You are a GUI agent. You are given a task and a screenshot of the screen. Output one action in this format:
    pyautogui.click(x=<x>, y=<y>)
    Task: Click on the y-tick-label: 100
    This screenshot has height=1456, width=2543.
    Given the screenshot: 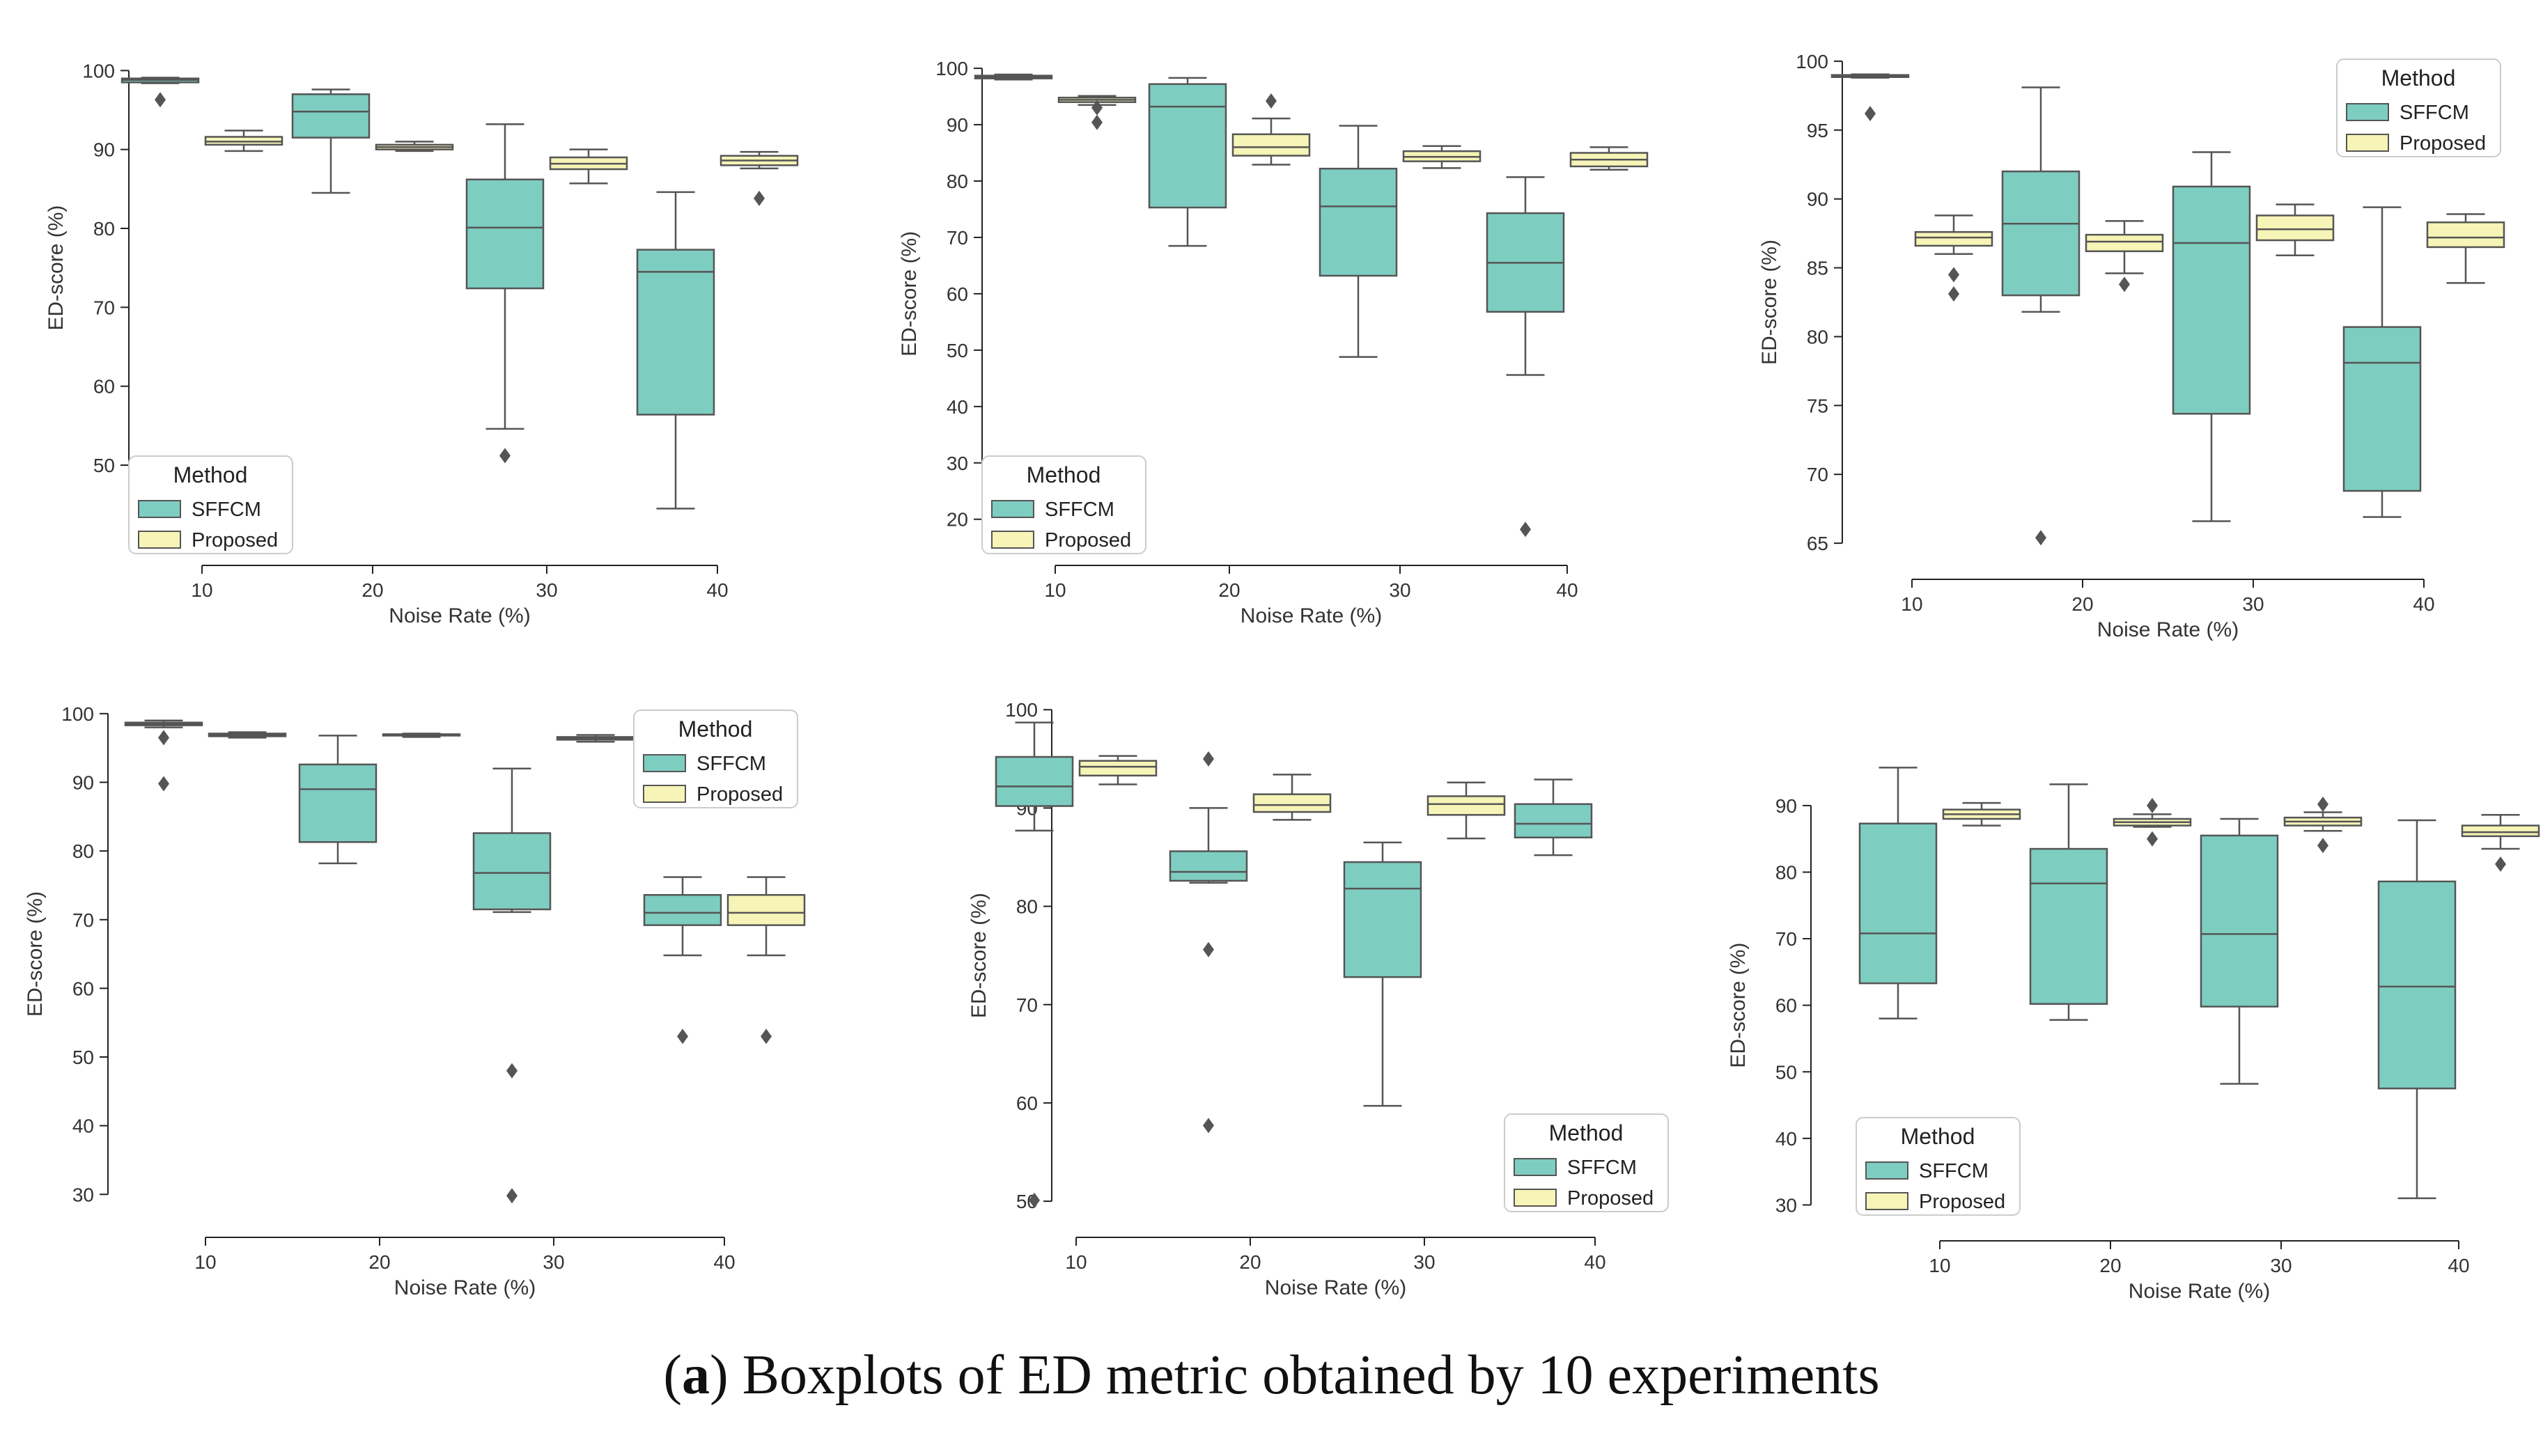 What is the action you would take?
    pyautogui.click(x=99, y=70)
    